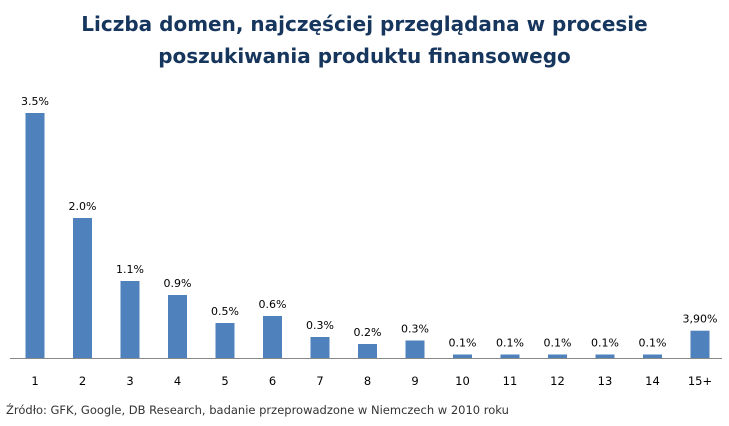 The width and height of the screenshot is (729, 426). I want to click on data-label: 3.5%, so click(35, 101).